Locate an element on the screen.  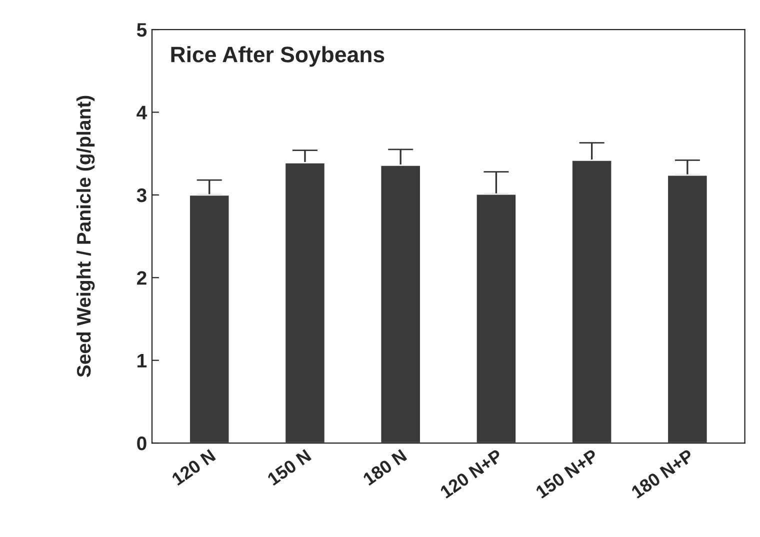
y-tick-label: 2 is located at coordinates (141, 278).